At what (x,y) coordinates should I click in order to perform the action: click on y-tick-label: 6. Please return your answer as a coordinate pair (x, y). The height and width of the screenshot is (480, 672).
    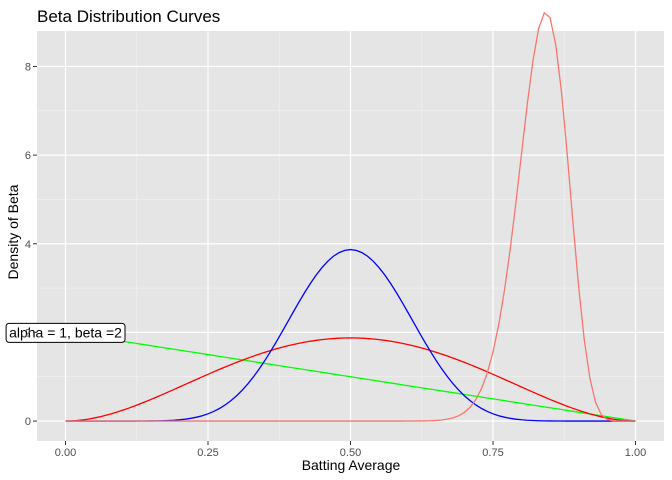
    Looking at the image, I should click on (28, 156).